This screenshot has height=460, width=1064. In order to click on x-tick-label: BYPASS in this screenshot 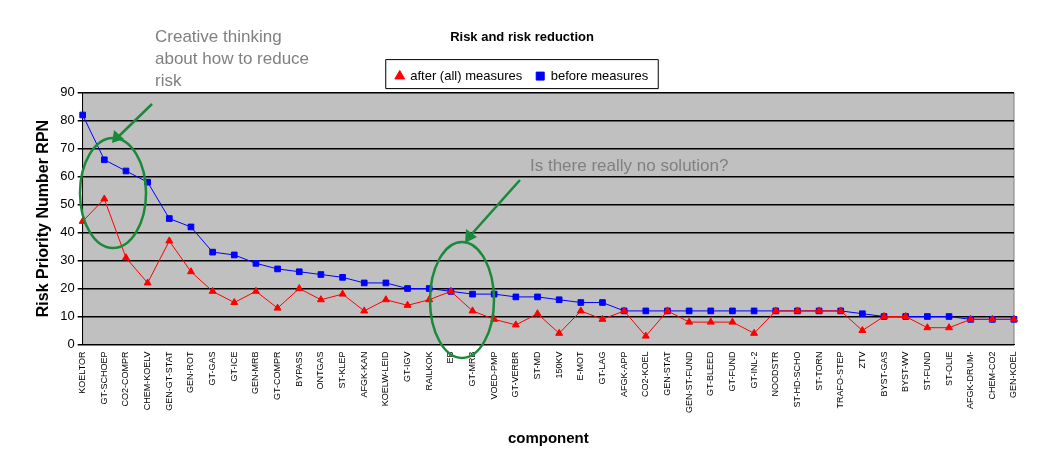, I will do `click(298, 369)`.